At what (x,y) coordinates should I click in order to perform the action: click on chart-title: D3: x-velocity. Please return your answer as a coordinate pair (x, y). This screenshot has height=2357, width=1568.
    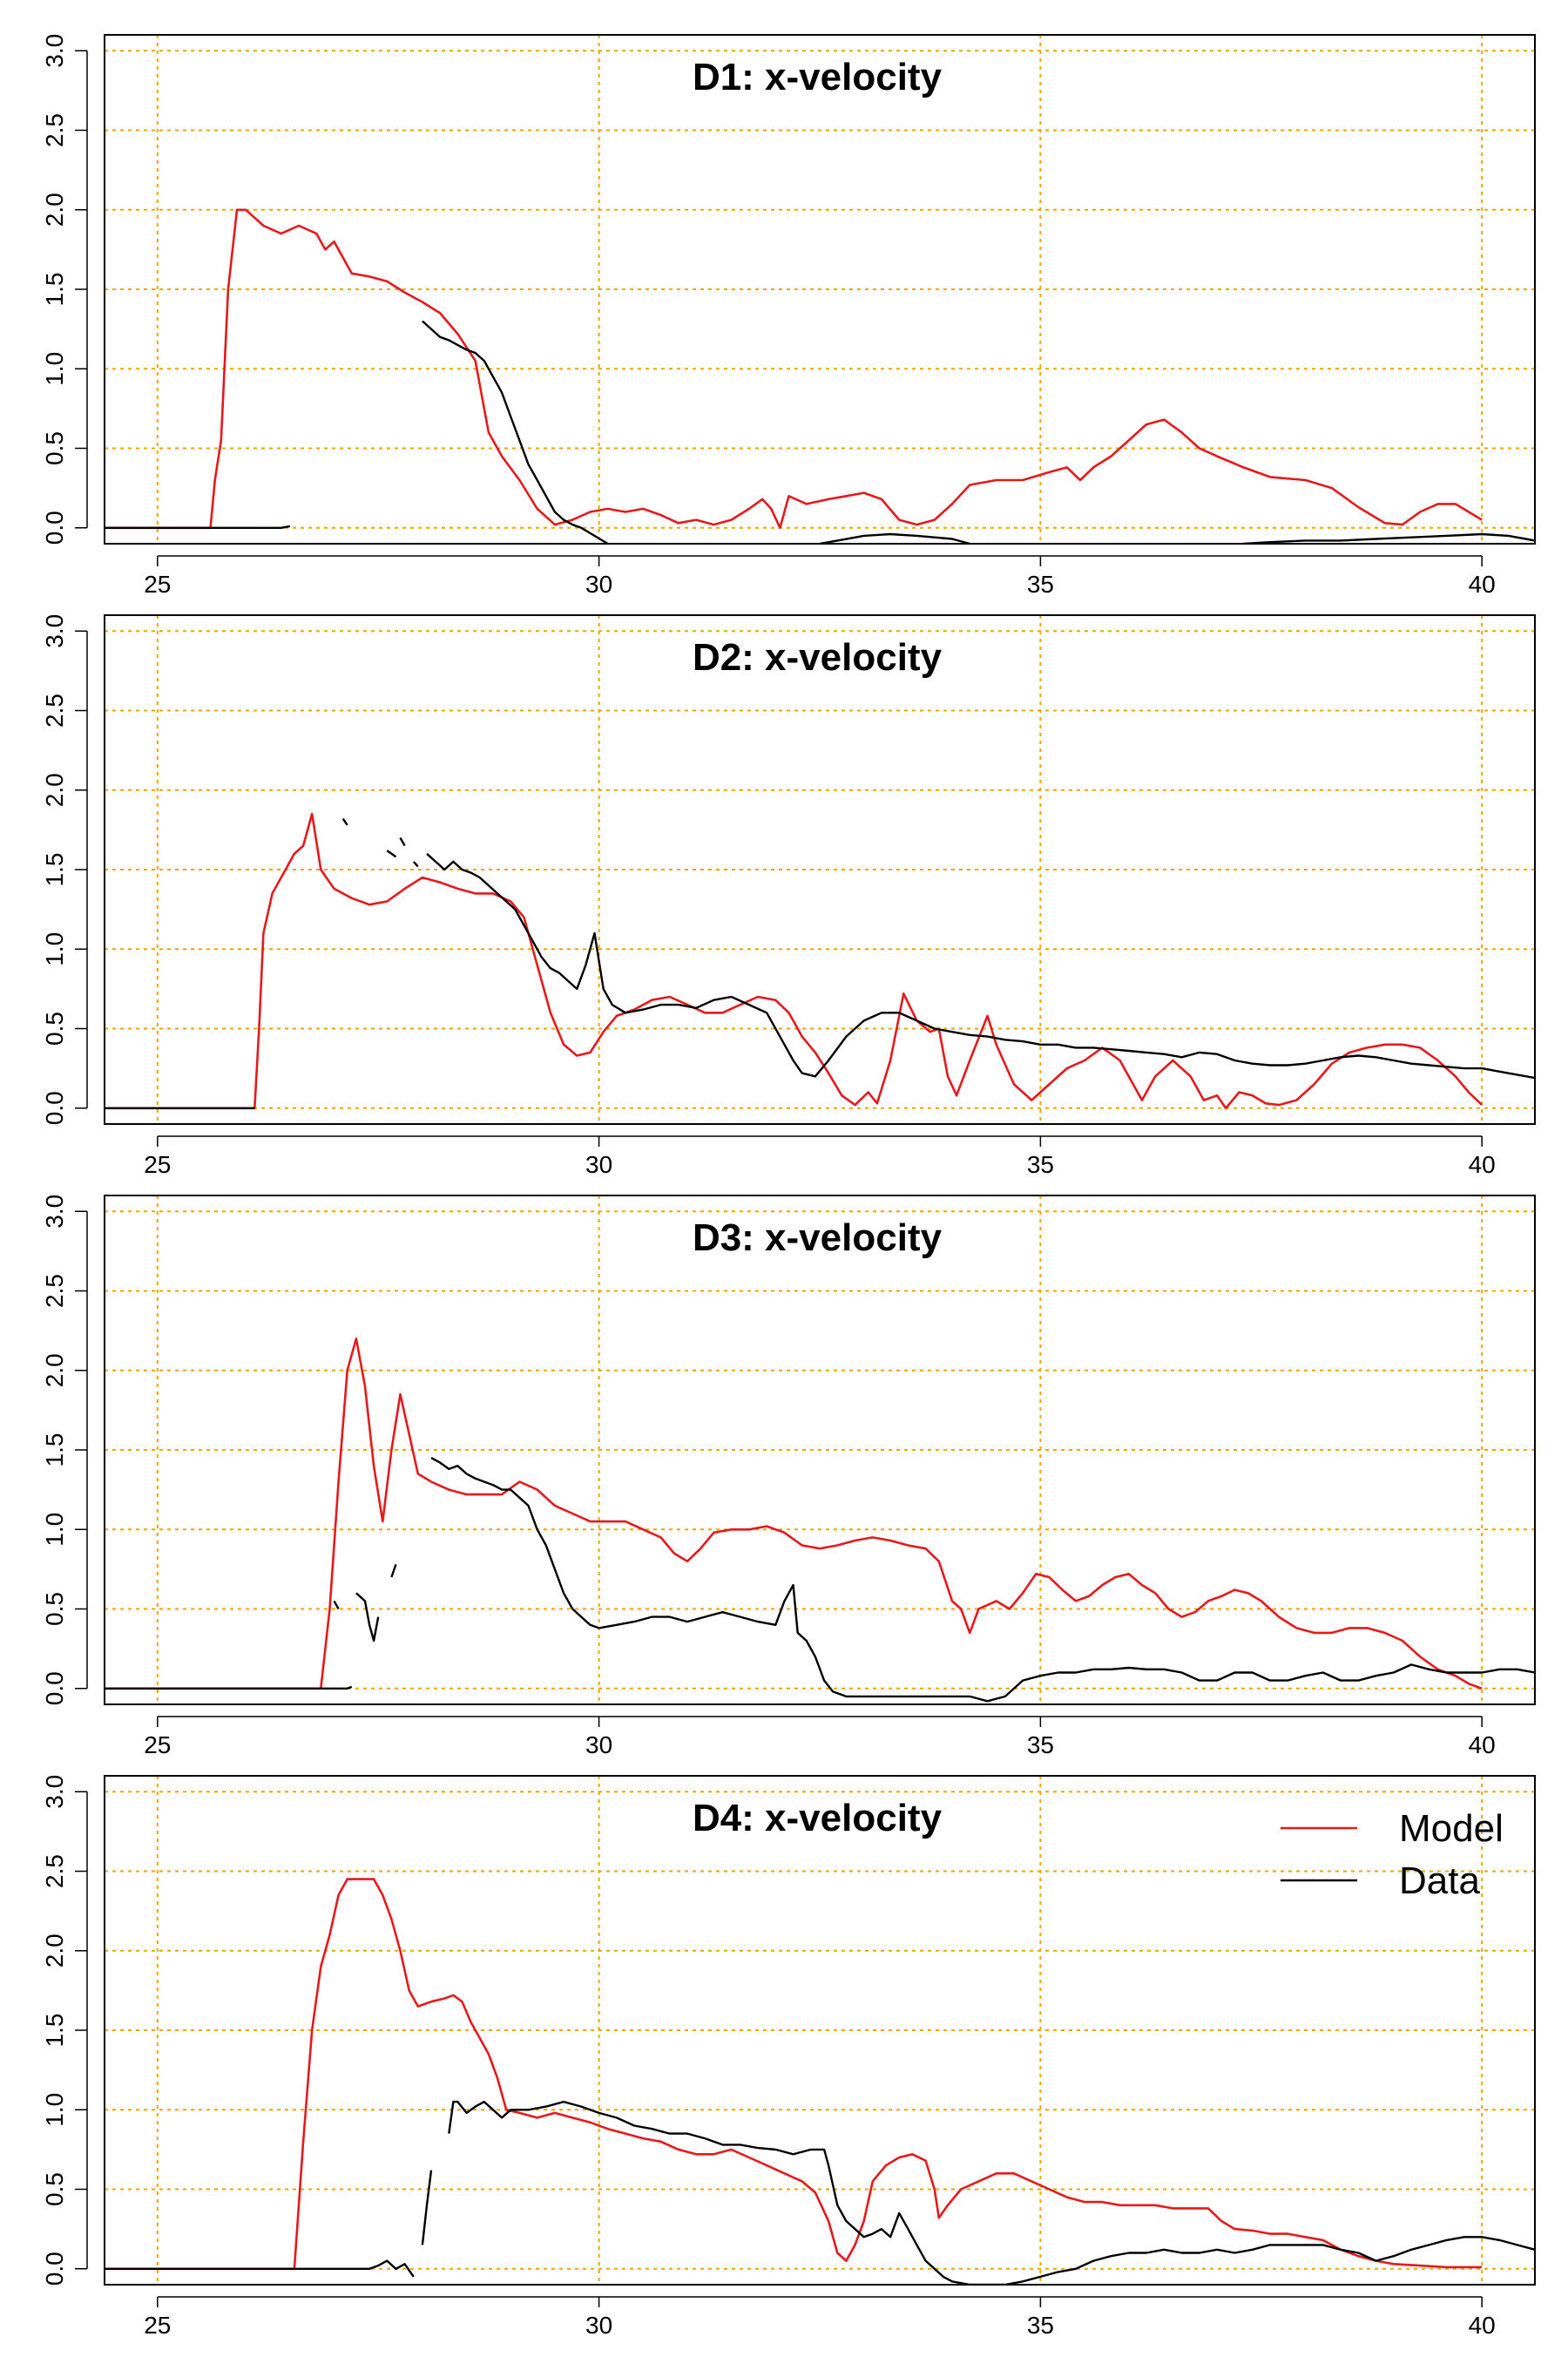
    Looking at the image, I should click on (818, 1237).